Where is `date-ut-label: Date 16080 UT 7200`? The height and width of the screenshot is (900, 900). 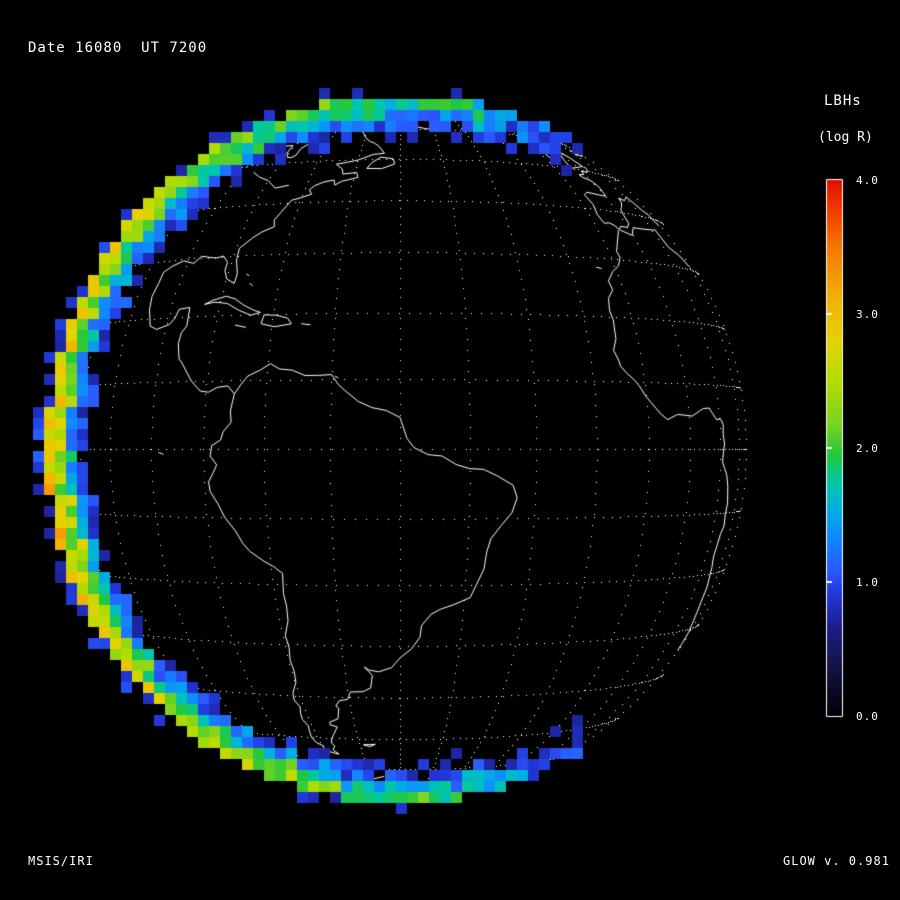 date-ut-label: Date 16080 UT 7200 is located at coordinates (118, 48).